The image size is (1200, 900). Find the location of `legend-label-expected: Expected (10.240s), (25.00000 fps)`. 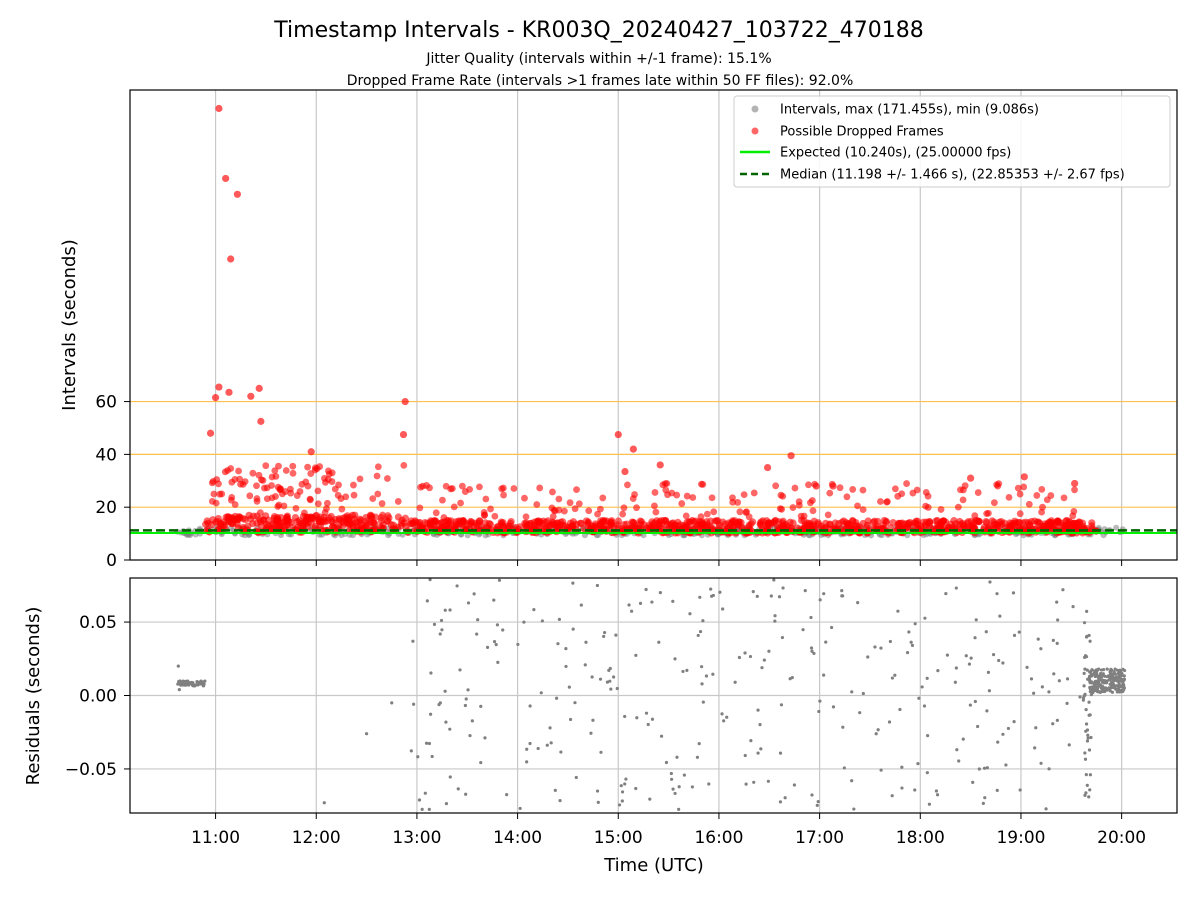

legend-label-expected: Expected (10.240s), (25.00000 fps) is located at coordinates (895, 153).